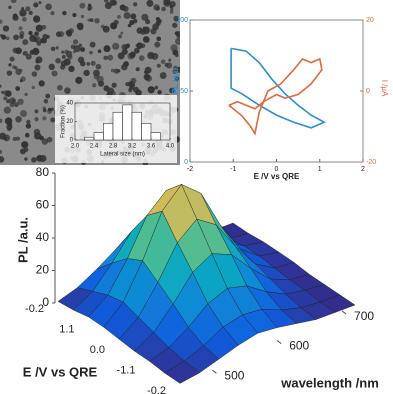 The width and height of the screenshot is (393, 394). I want to click on x-tick-label: 4.0, so click(170, 147).